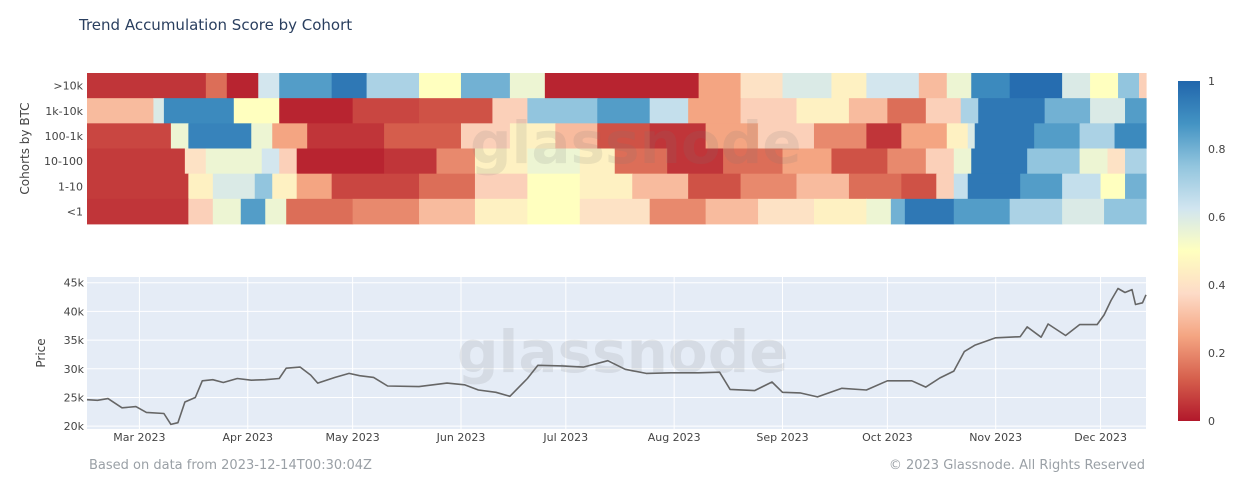  What do you see at coordinates (1217, 251) in the screenshot?
I see `colorbar-ticks: 0 0.2 0.4 0.6 0.8 1` at bounding box center [1217, 251].